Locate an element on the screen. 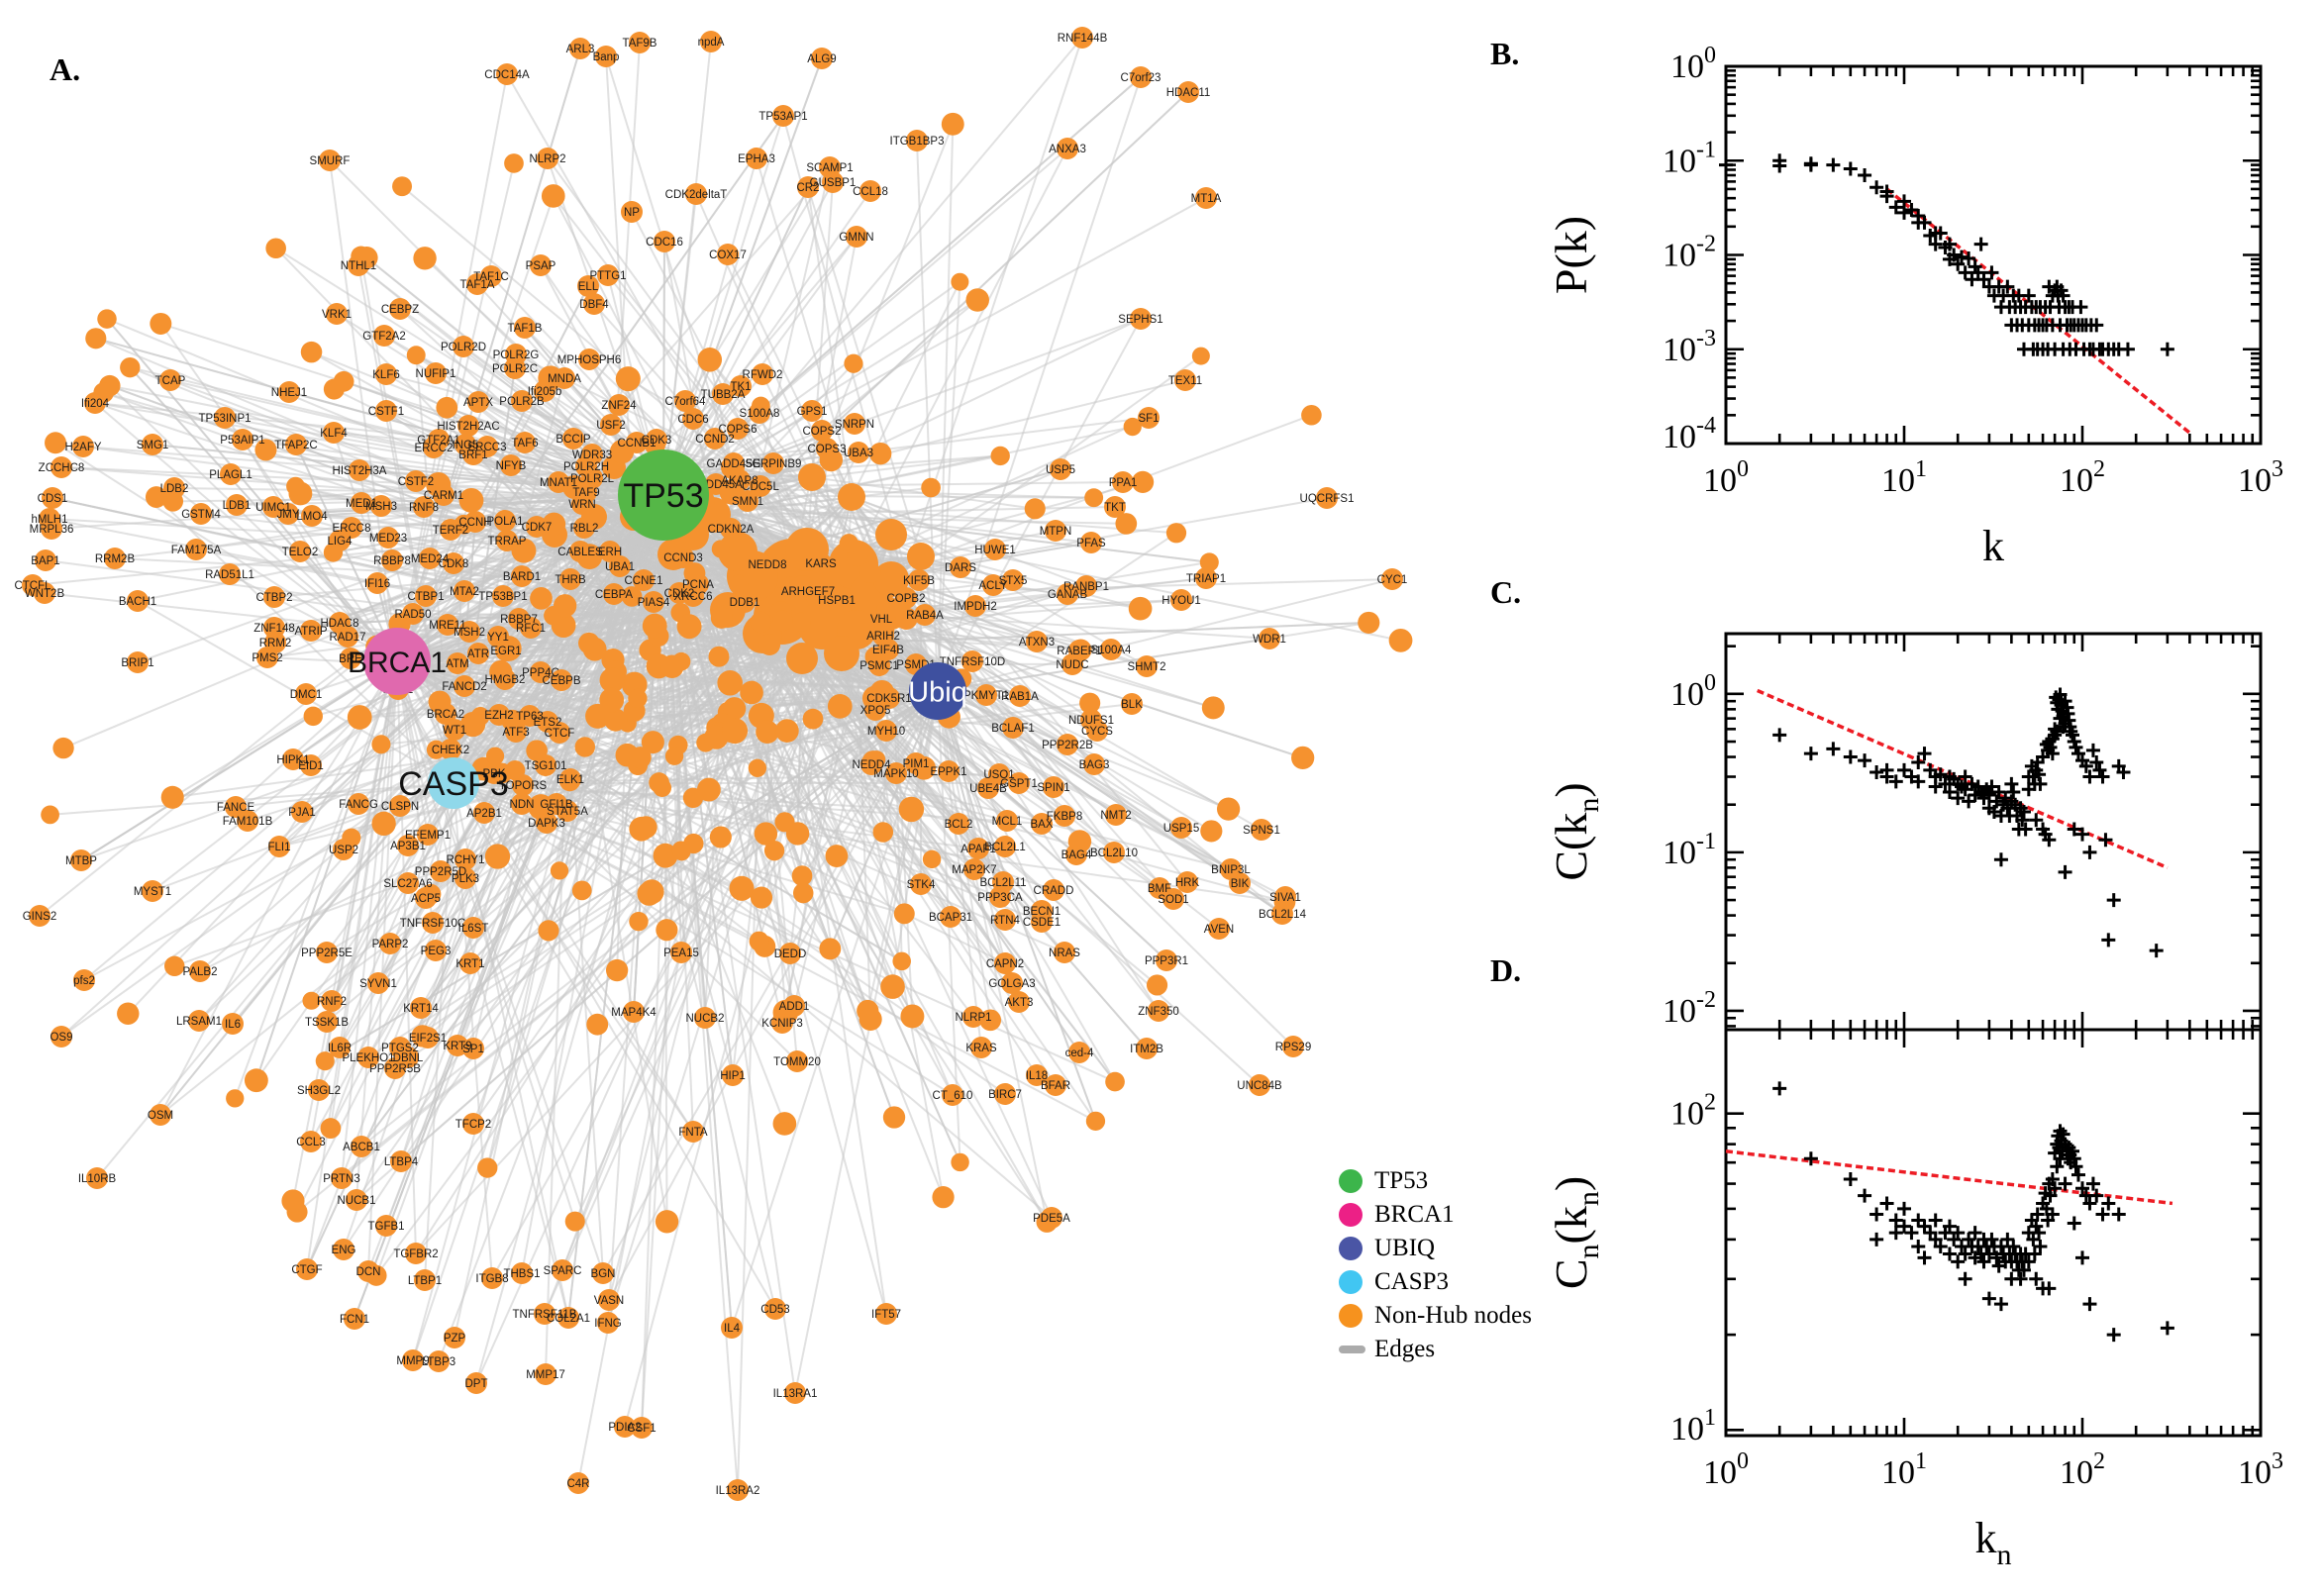  svg-text: PPP3R1 is located at coordinates (1166, 961).